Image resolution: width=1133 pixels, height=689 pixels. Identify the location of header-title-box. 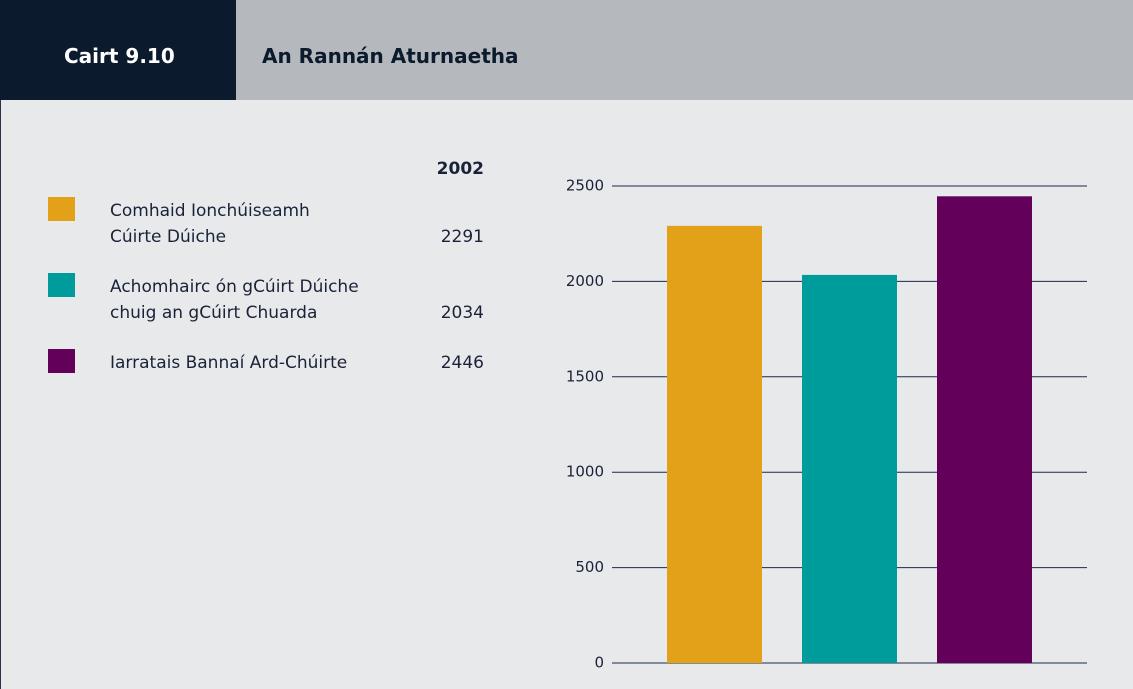
(684, 50).